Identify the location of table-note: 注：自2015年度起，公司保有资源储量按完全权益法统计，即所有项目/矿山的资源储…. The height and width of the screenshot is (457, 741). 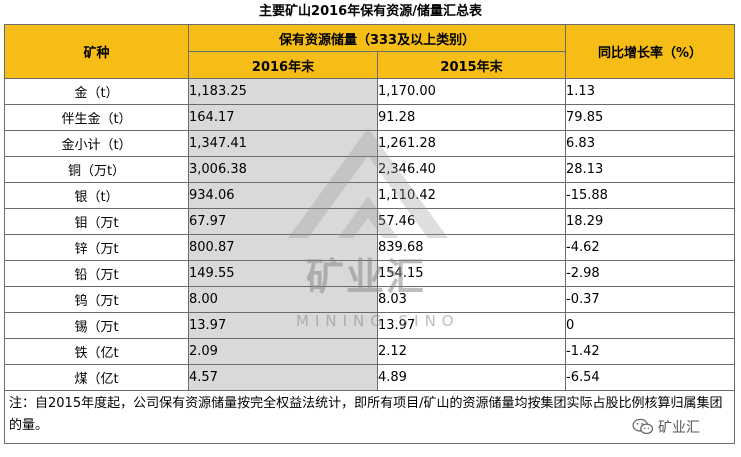
(369, 417).